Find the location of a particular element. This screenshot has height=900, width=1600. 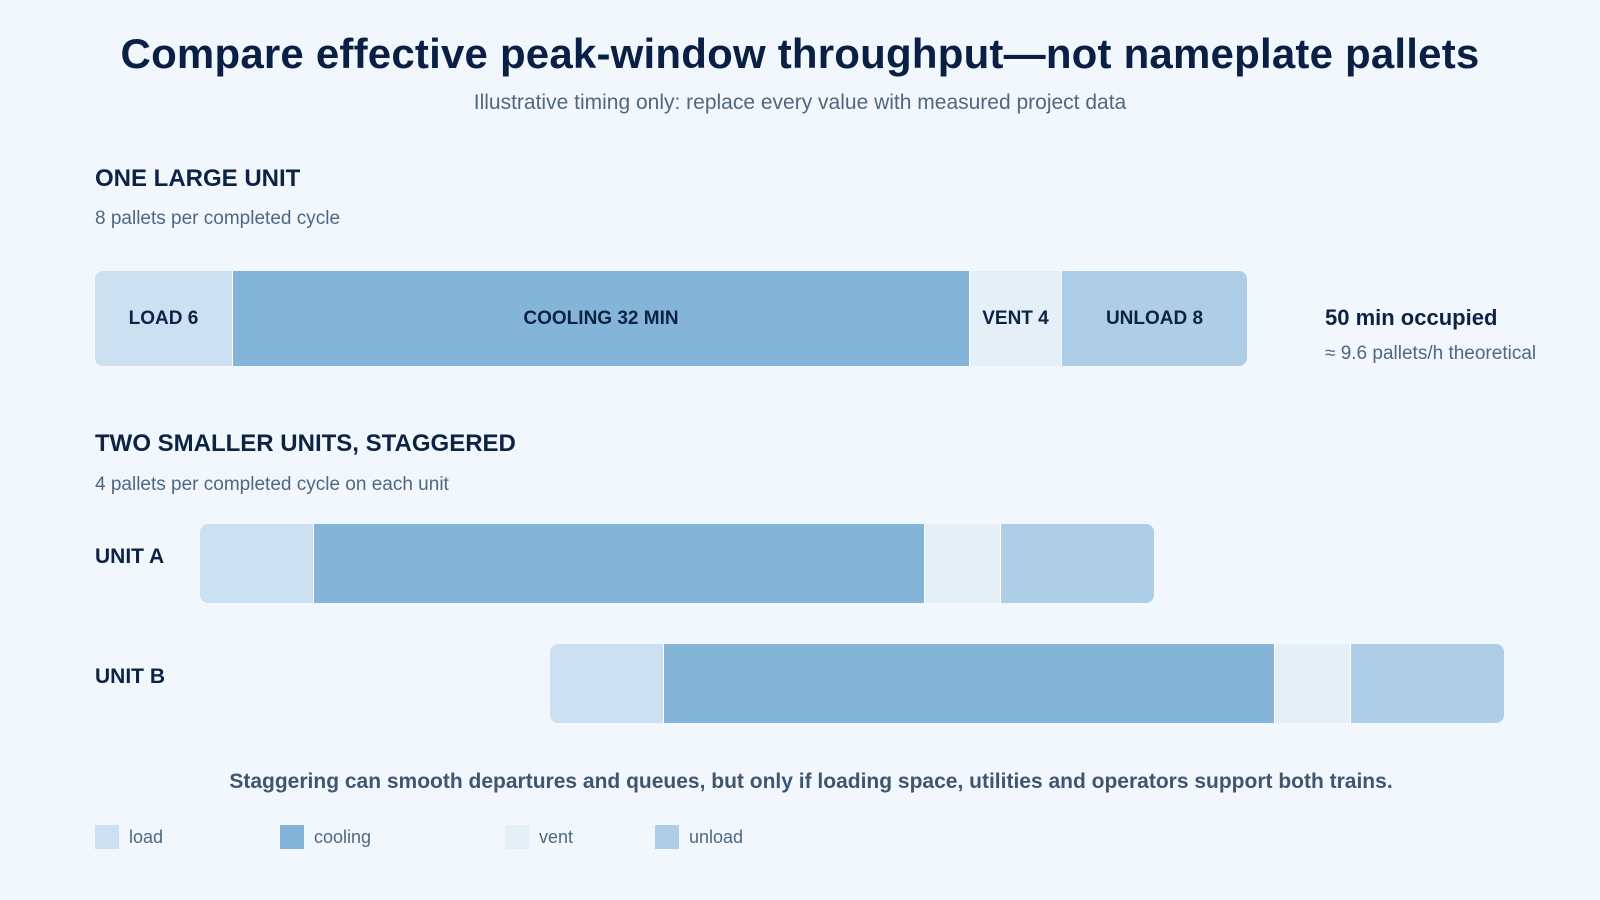

cooling-segment: COOLING 32 MIN is located at coordinates (601, 318).